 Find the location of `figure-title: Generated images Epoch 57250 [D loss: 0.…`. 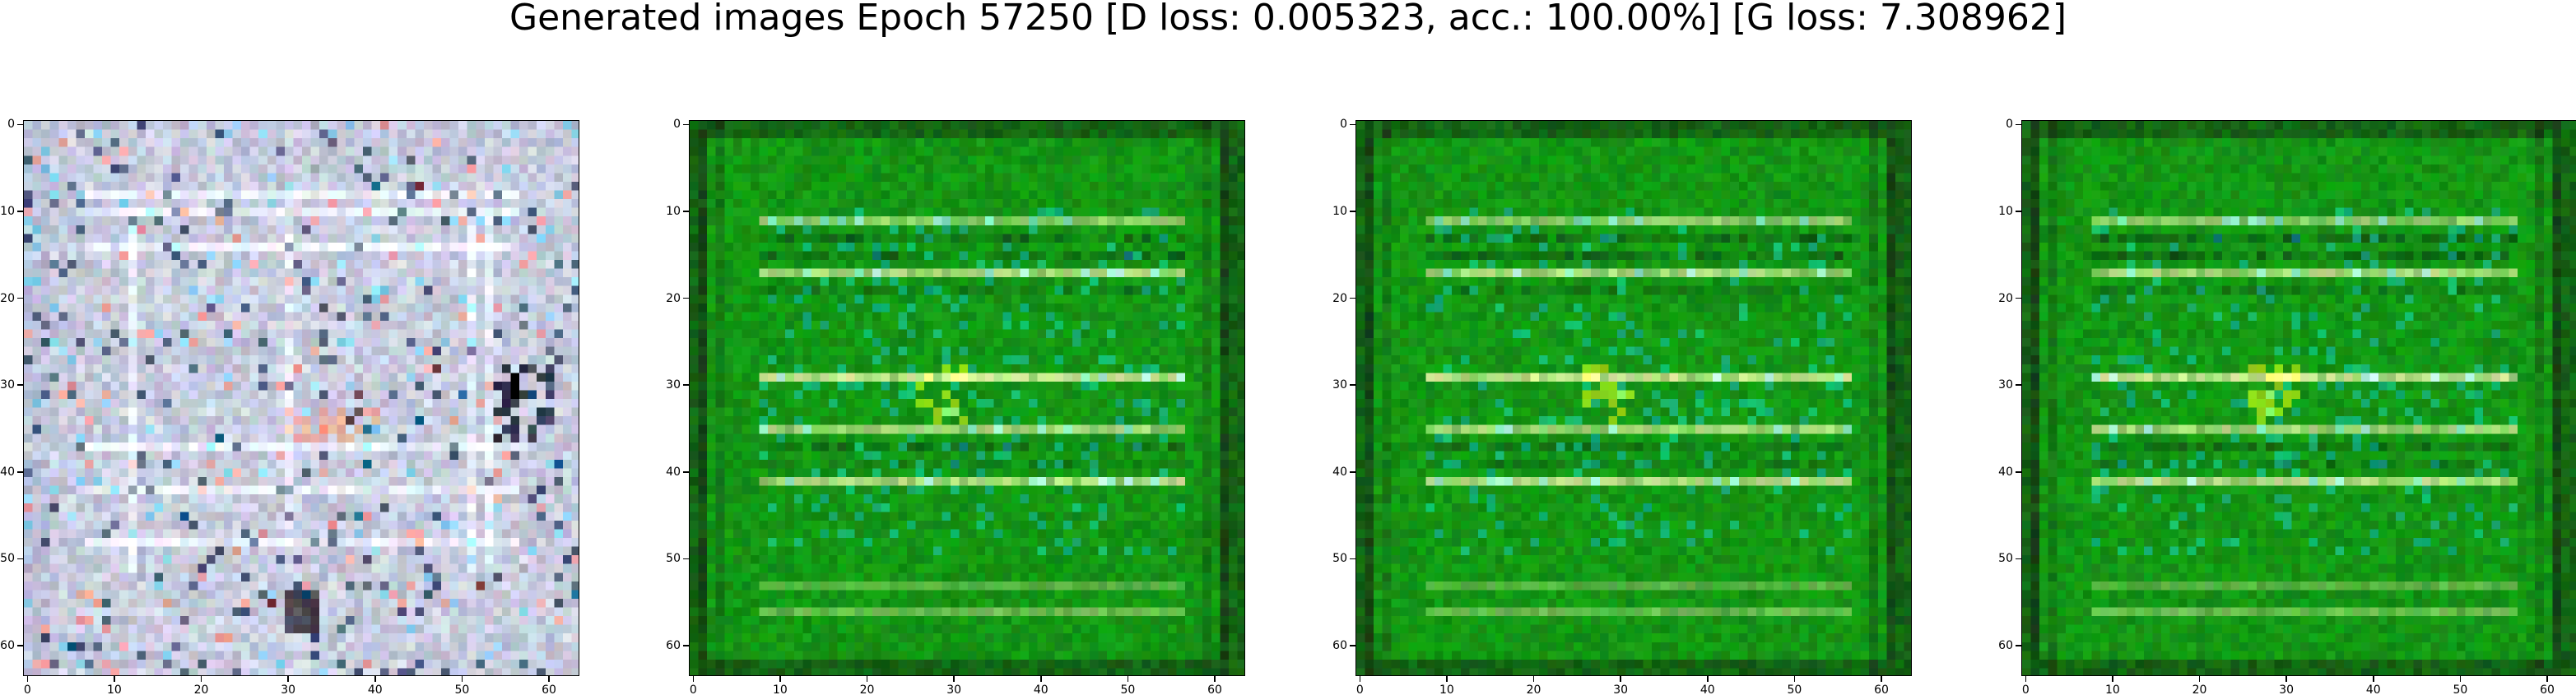

figure-title: Generated images Epoch 57250 [D loss: 0.… is located at coordinates (1288, 19).